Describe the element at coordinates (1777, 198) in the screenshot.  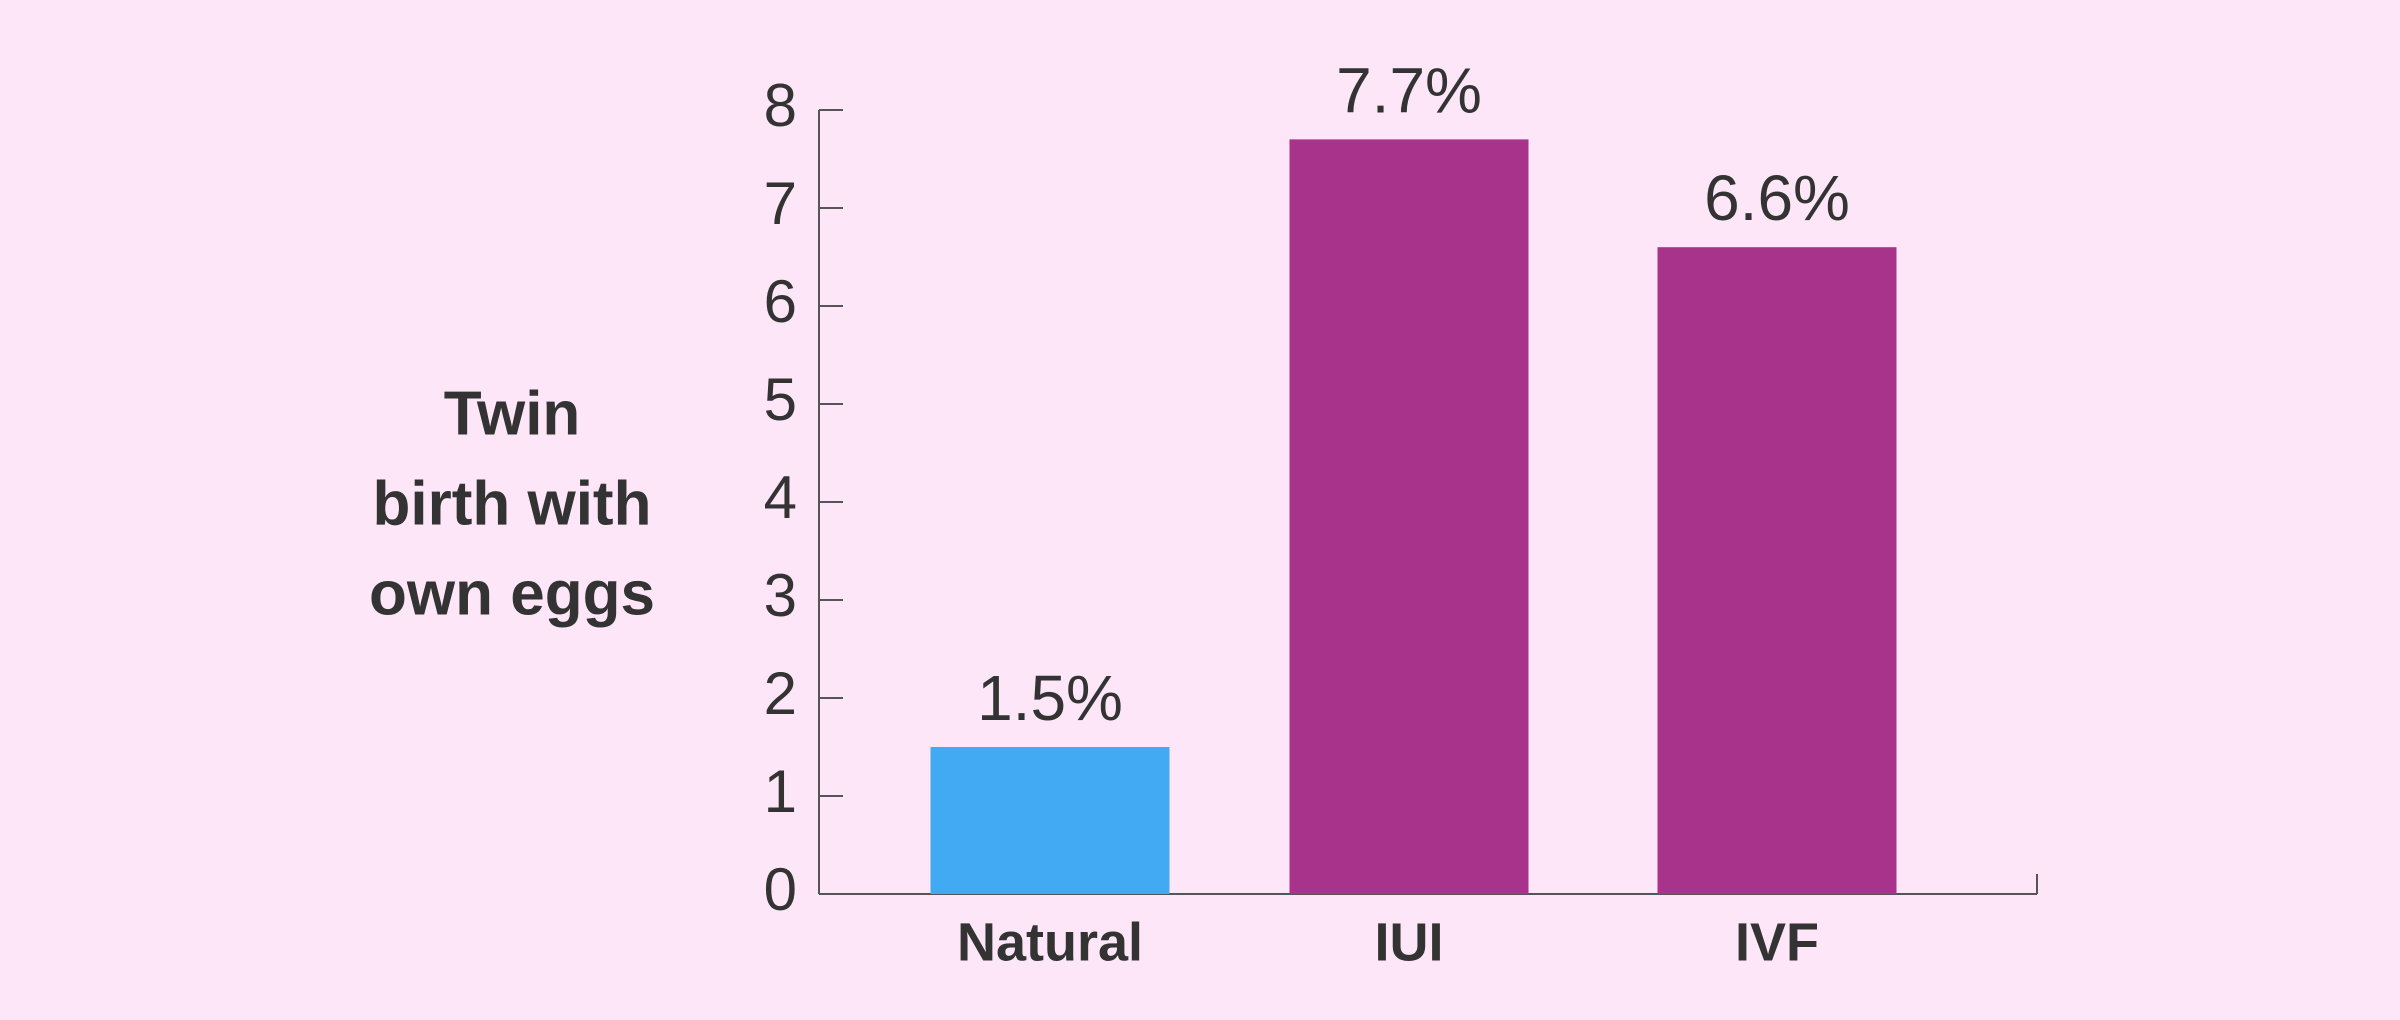
I see `value-label: 6.6%` at that location.